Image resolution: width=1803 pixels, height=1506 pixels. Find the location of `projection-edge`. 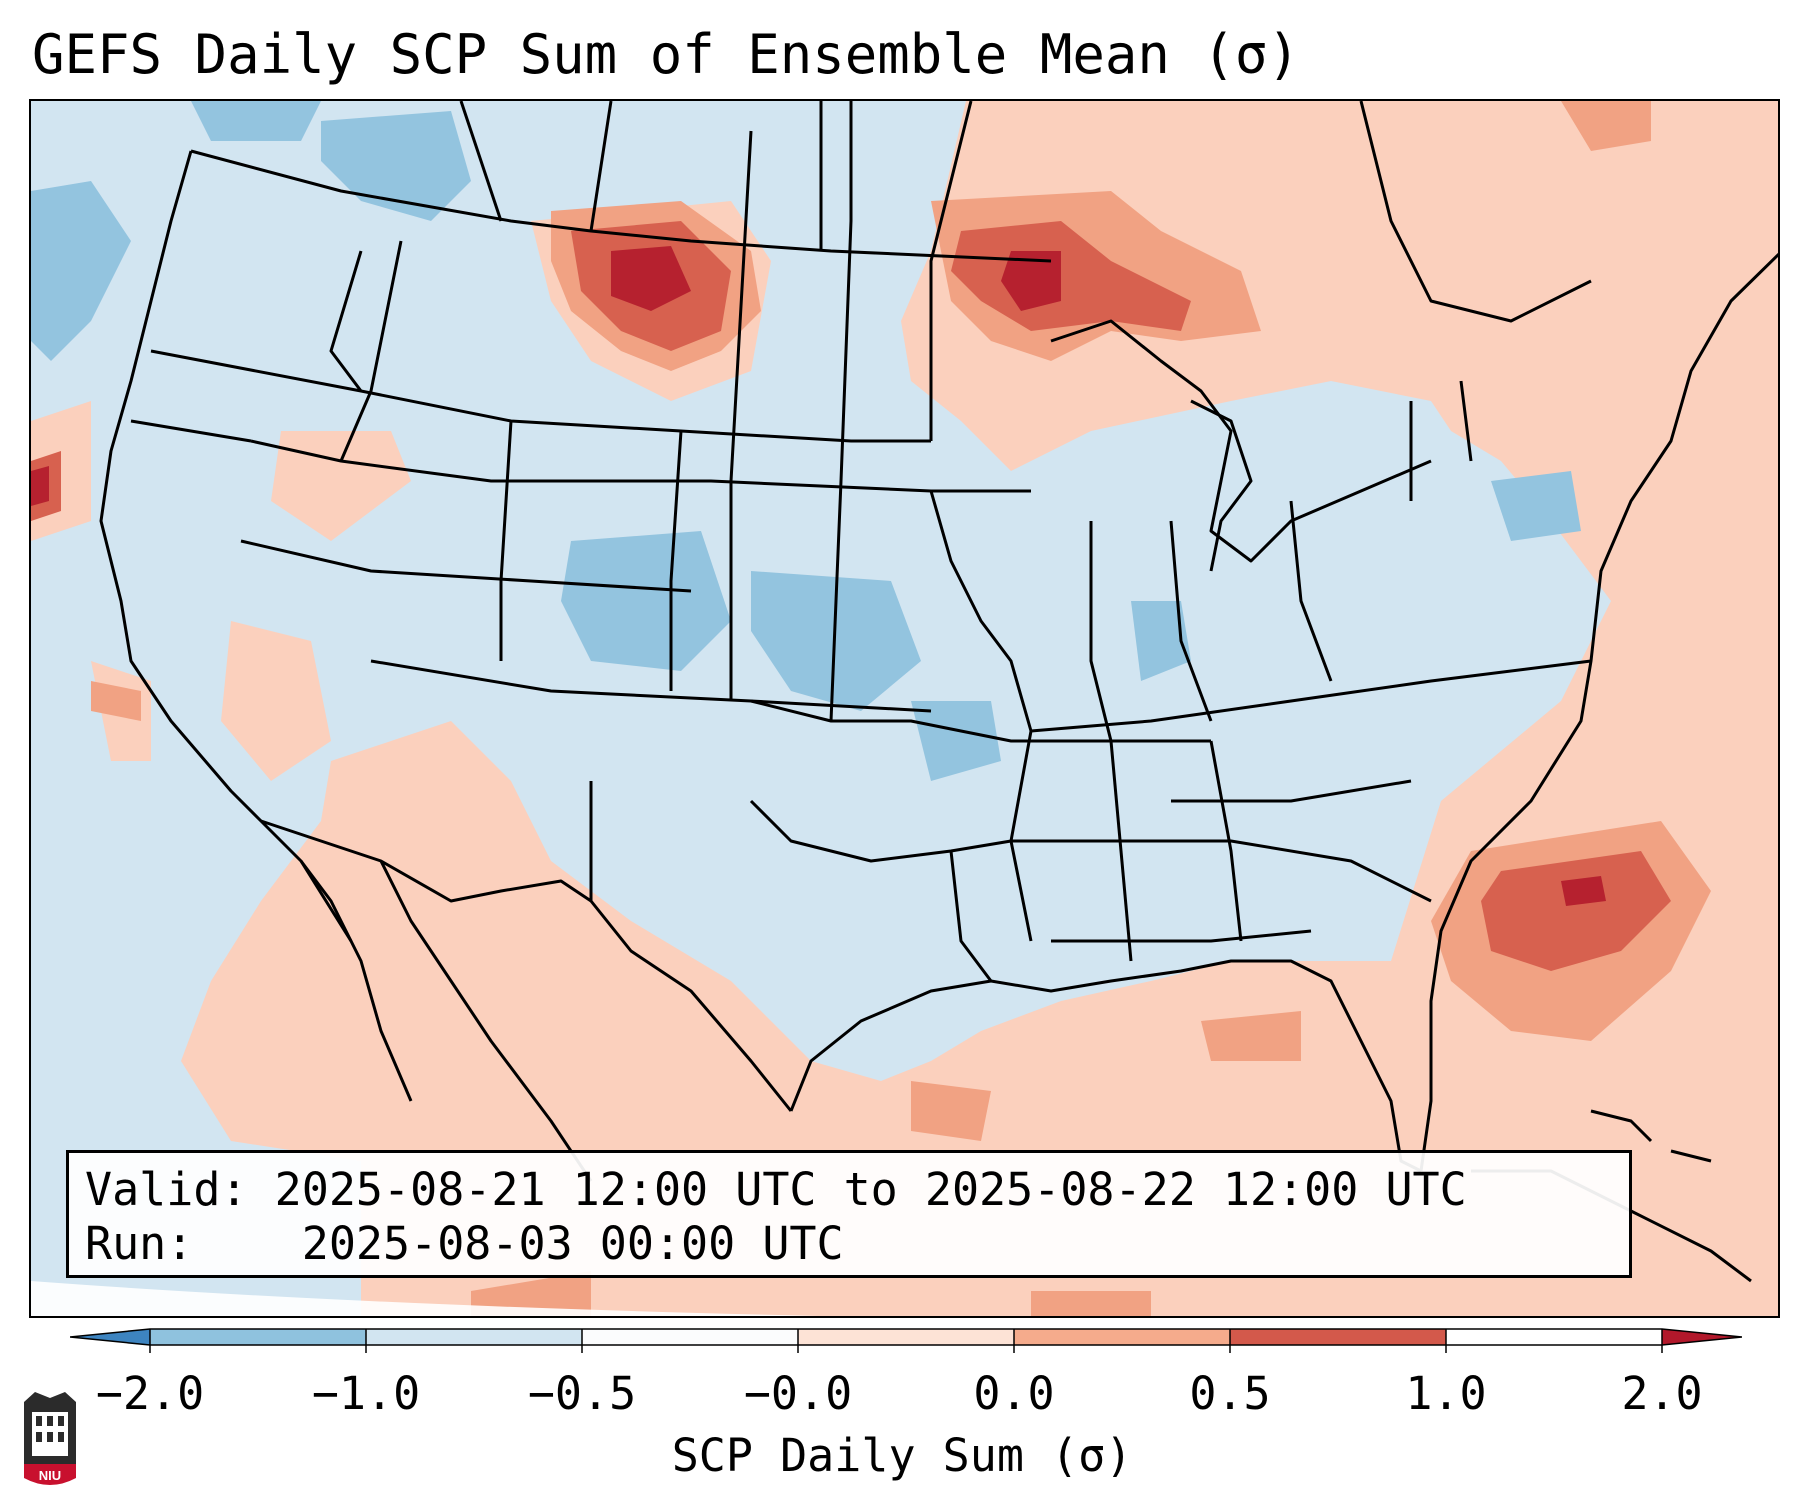

projection-edge is located at coordinates (425, 1298).